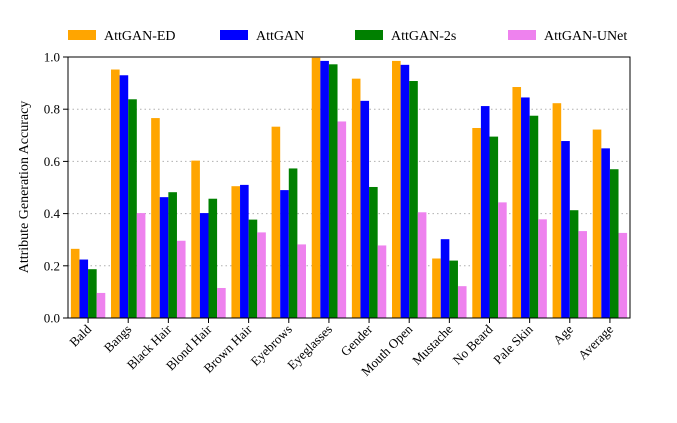 Image resolution: width=677 pixels, height=423 pixels. I want to click on bar-attgan-eyebrows, so click(284, 254).